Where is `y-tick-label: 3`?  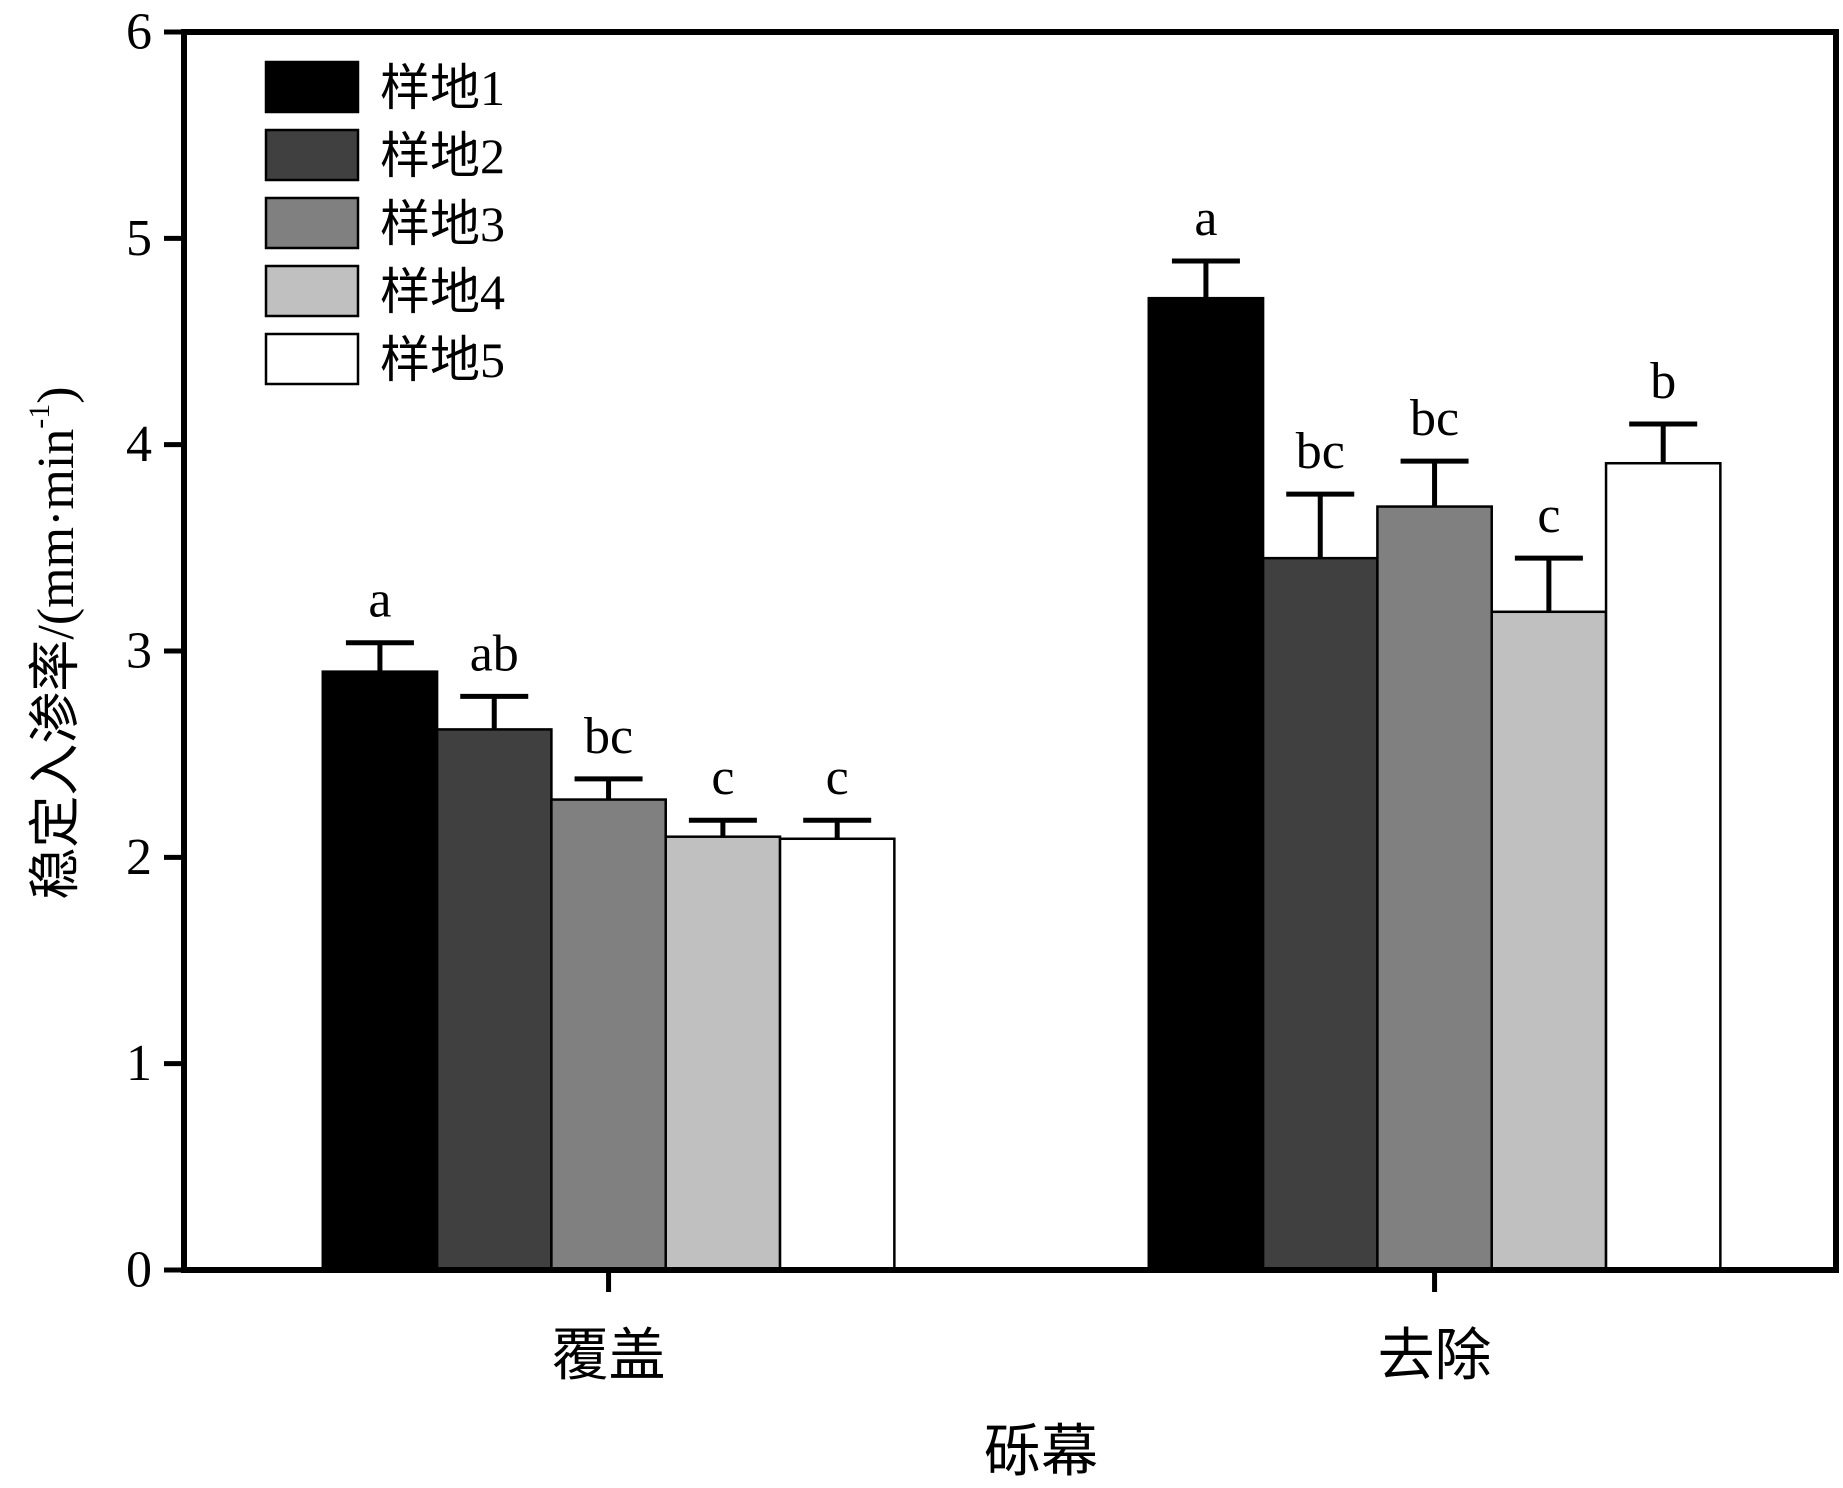
y-tick-label: 3 is located at coordinates (139, 651).